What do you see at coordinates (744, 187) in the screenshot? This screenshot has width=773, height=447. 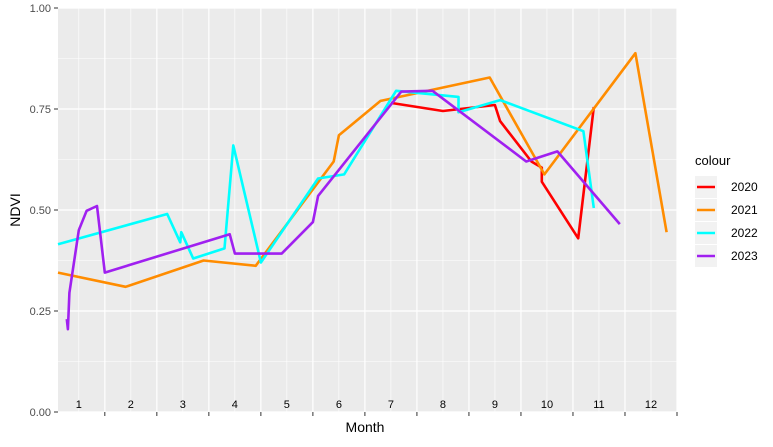 I see `legend-label-2020: 2020` at bounding box center [744, 187].